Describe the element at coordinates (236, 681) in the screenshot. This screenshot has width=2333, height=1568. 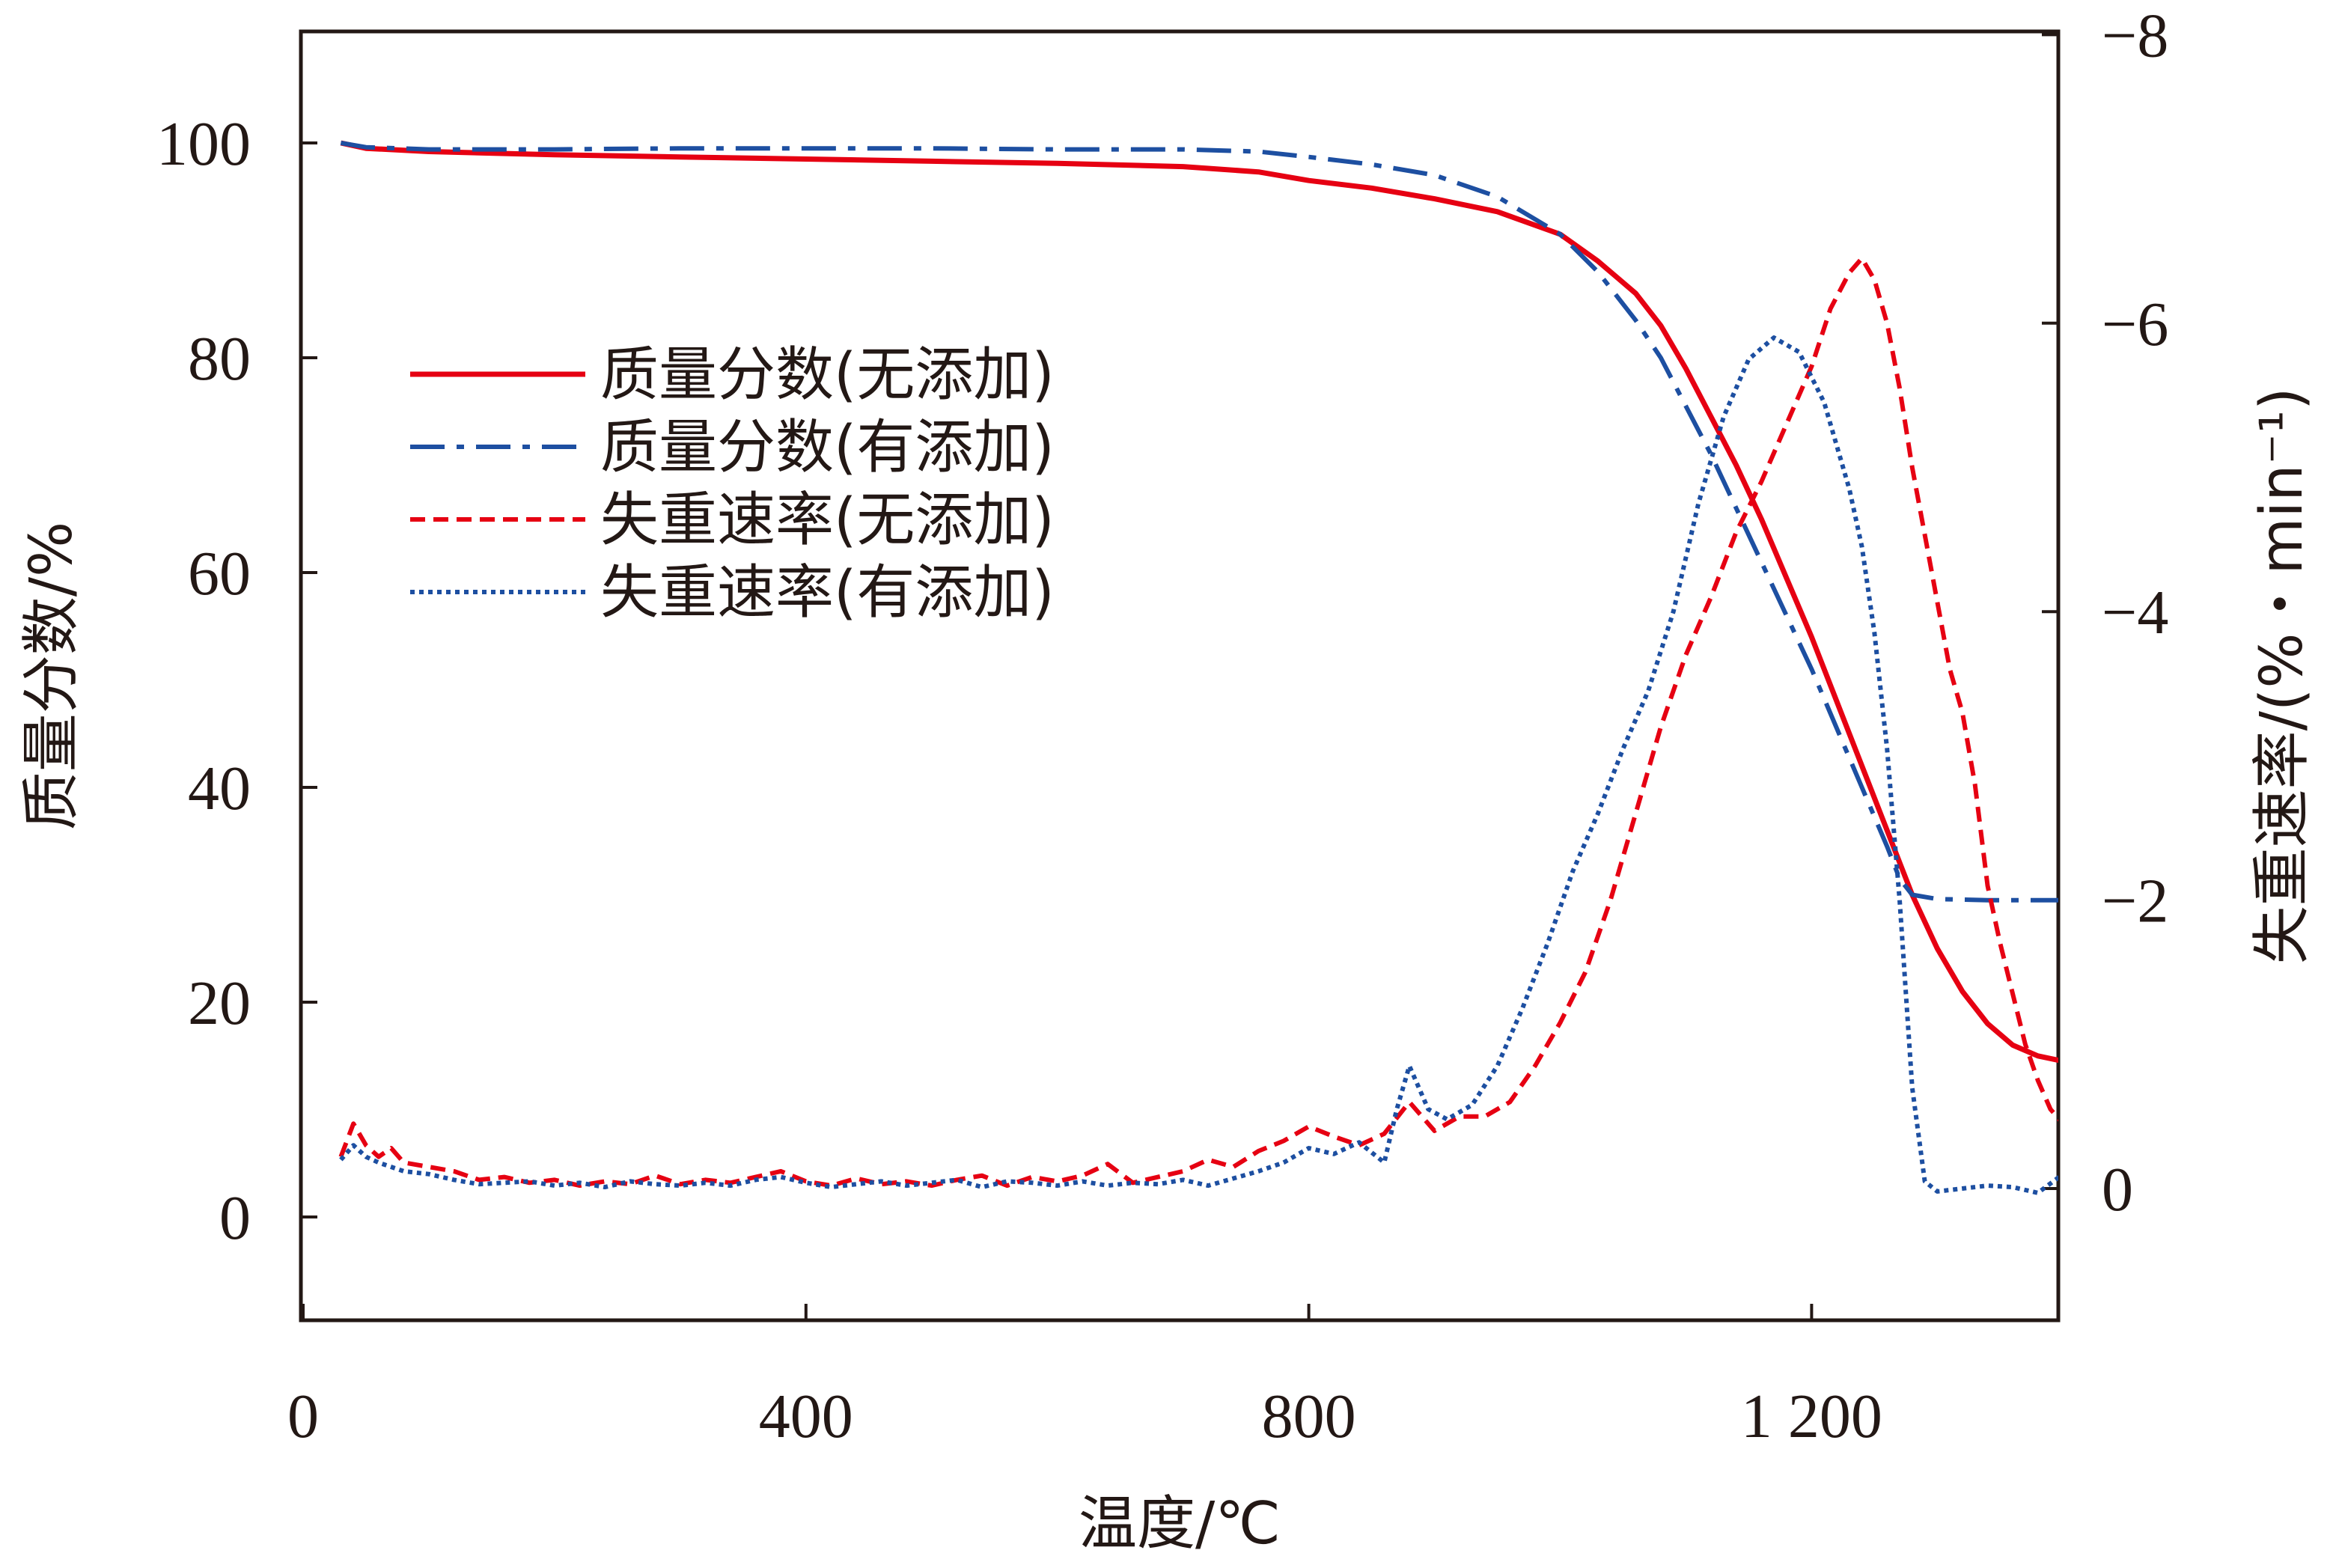
I see `left-y-axis-ticks: 0 20 40 60 80 100` at that location.